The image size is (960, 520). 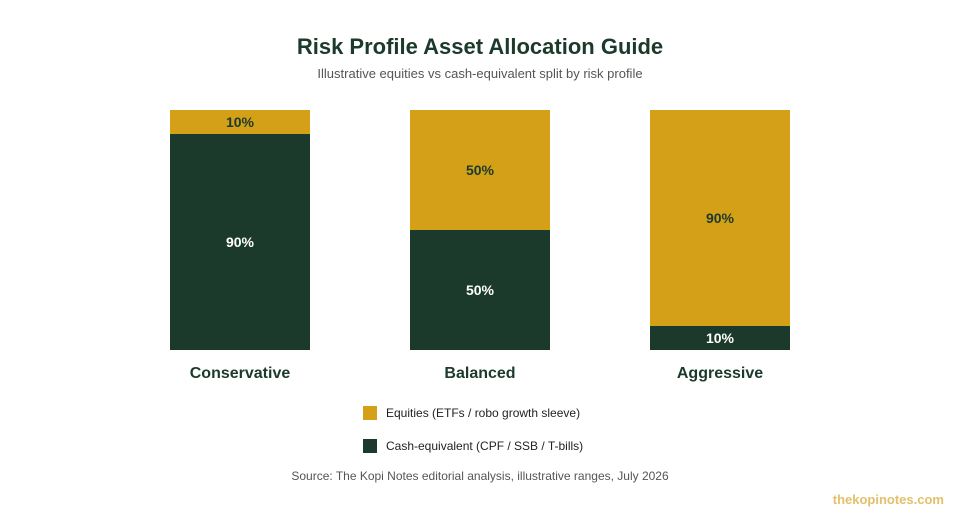 I want to click on legend-swatch-equities, so click(x=370, y=413).